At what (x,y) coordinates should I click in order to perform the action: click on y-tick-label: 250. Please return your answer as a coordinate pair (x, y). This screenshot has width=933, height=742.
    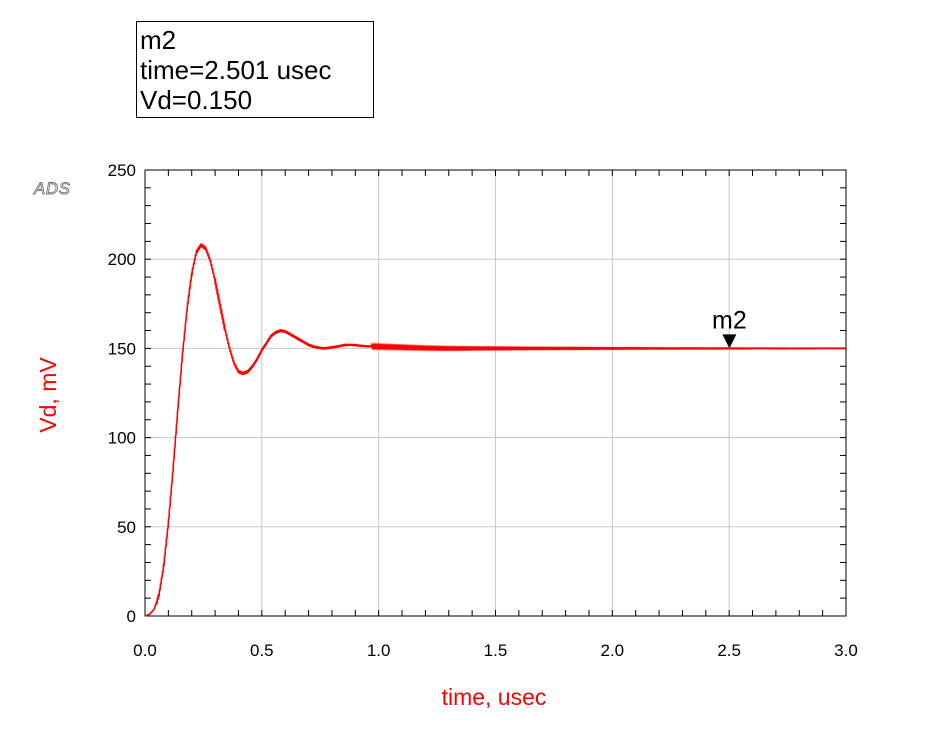
    Looking at the image, I should click on (122, 170).